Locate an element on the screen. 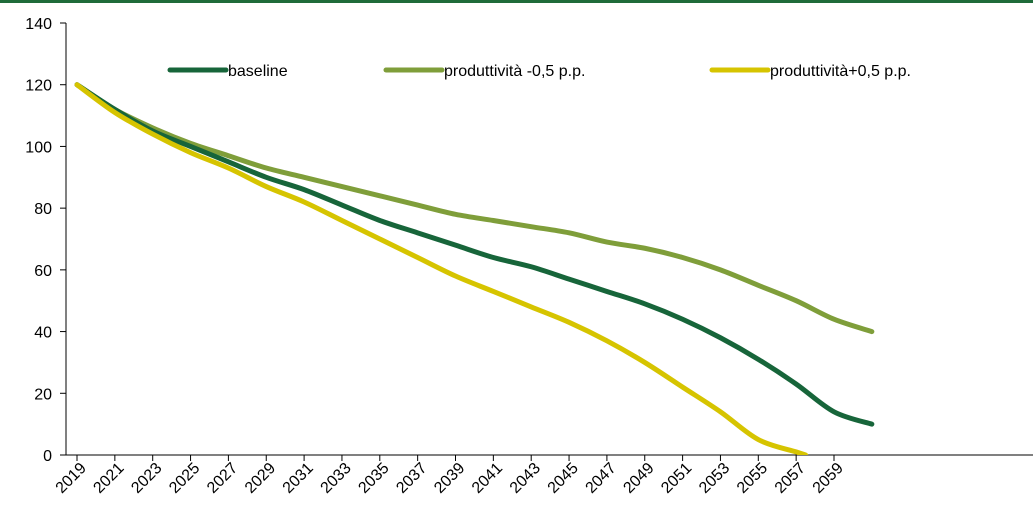 The image size is (1033, 518). legend-label: produttività+0,5 p.p. is located at coordinates (840, 71).